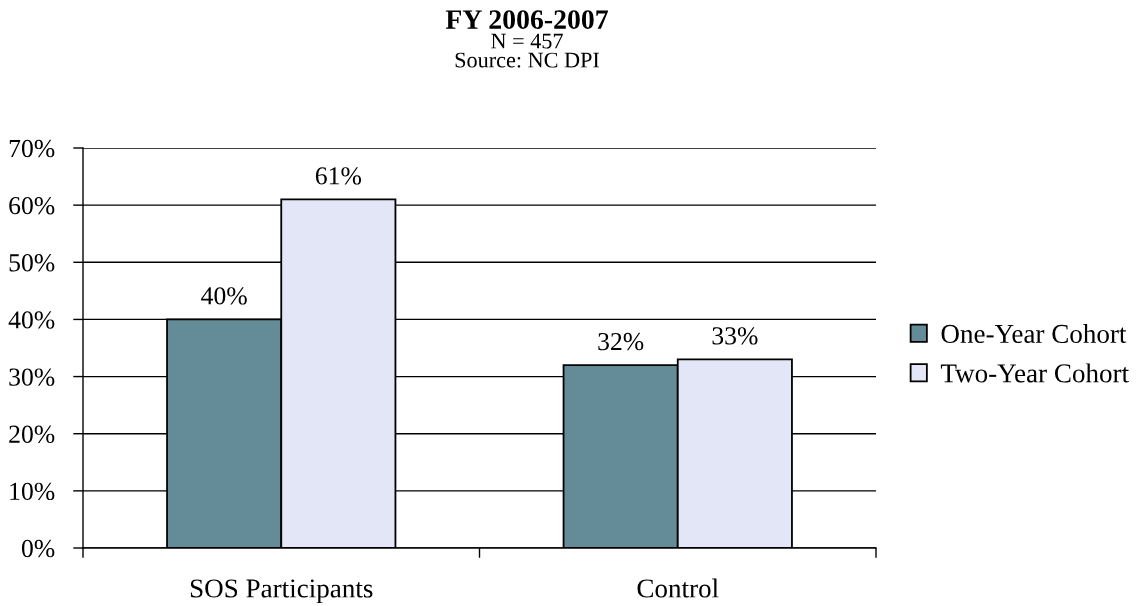 The image size is (1139, 606). Describe the element at coordinates (281, 591) in the screenshot. I see `x-tick-label: SOS Participants` at that location.